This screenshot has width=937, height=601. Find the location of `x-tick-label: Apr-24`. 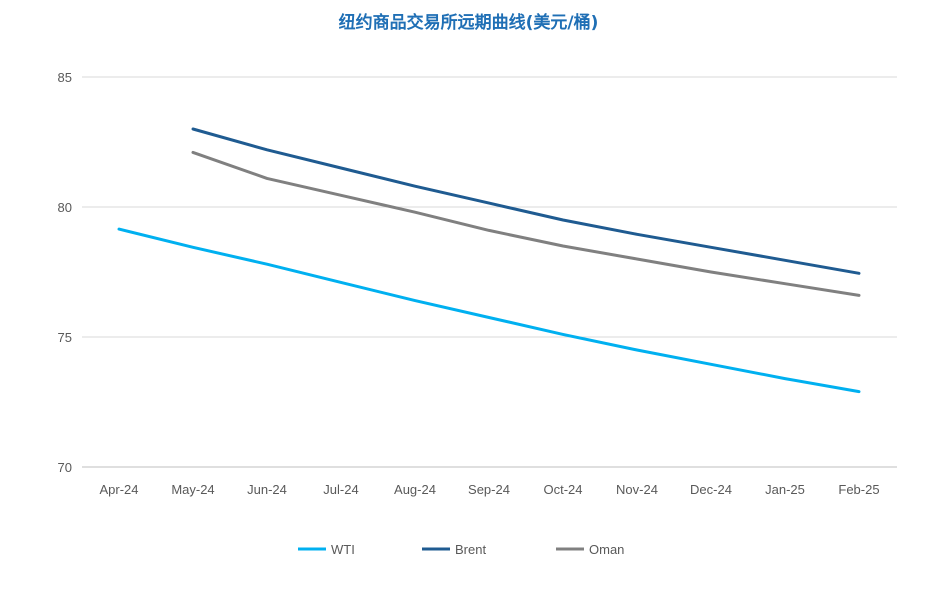

x-tick-label: Apr-24 is located at coordinates (118, 489).